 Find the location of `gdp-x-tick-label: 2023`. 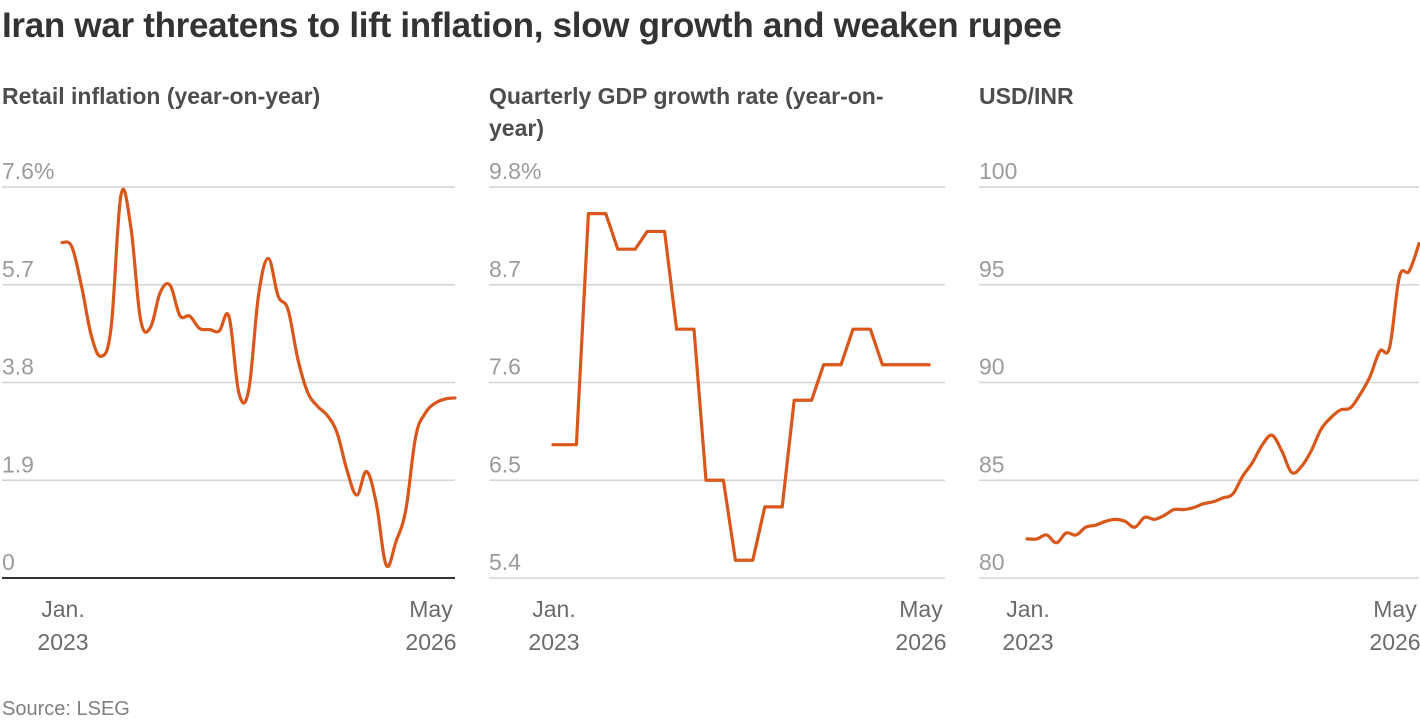

gdp-x-tick-label: 2023 is located at coordinates (553, 642).